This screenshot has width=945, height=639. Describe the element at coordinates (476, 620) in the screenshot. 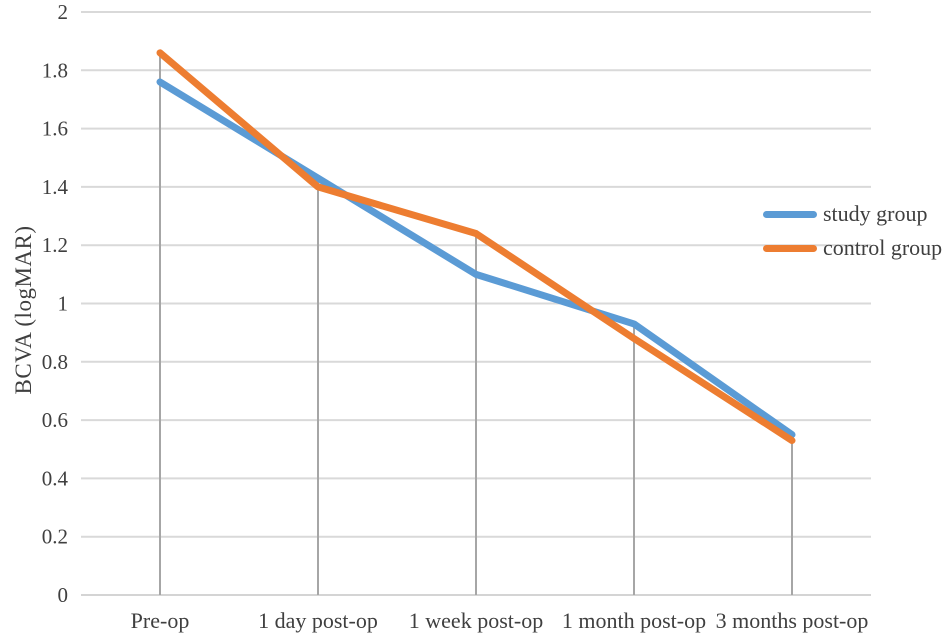

I see `x-category-label: 1 week post-op` at that location.